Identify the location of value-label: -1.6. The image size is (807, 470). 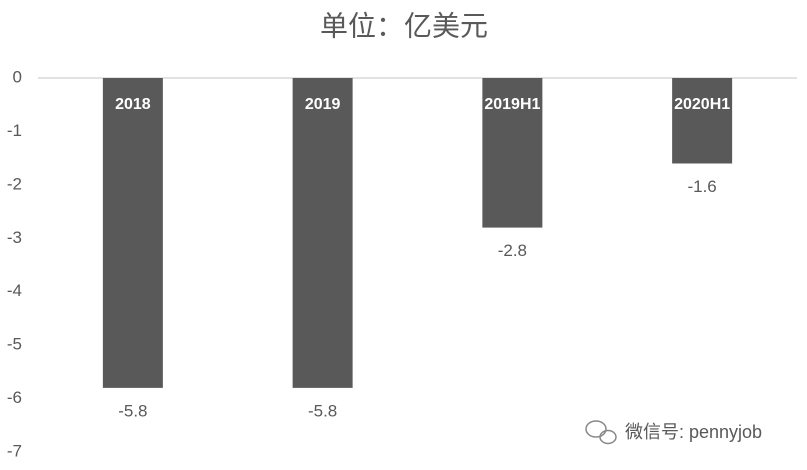
(701, 186).